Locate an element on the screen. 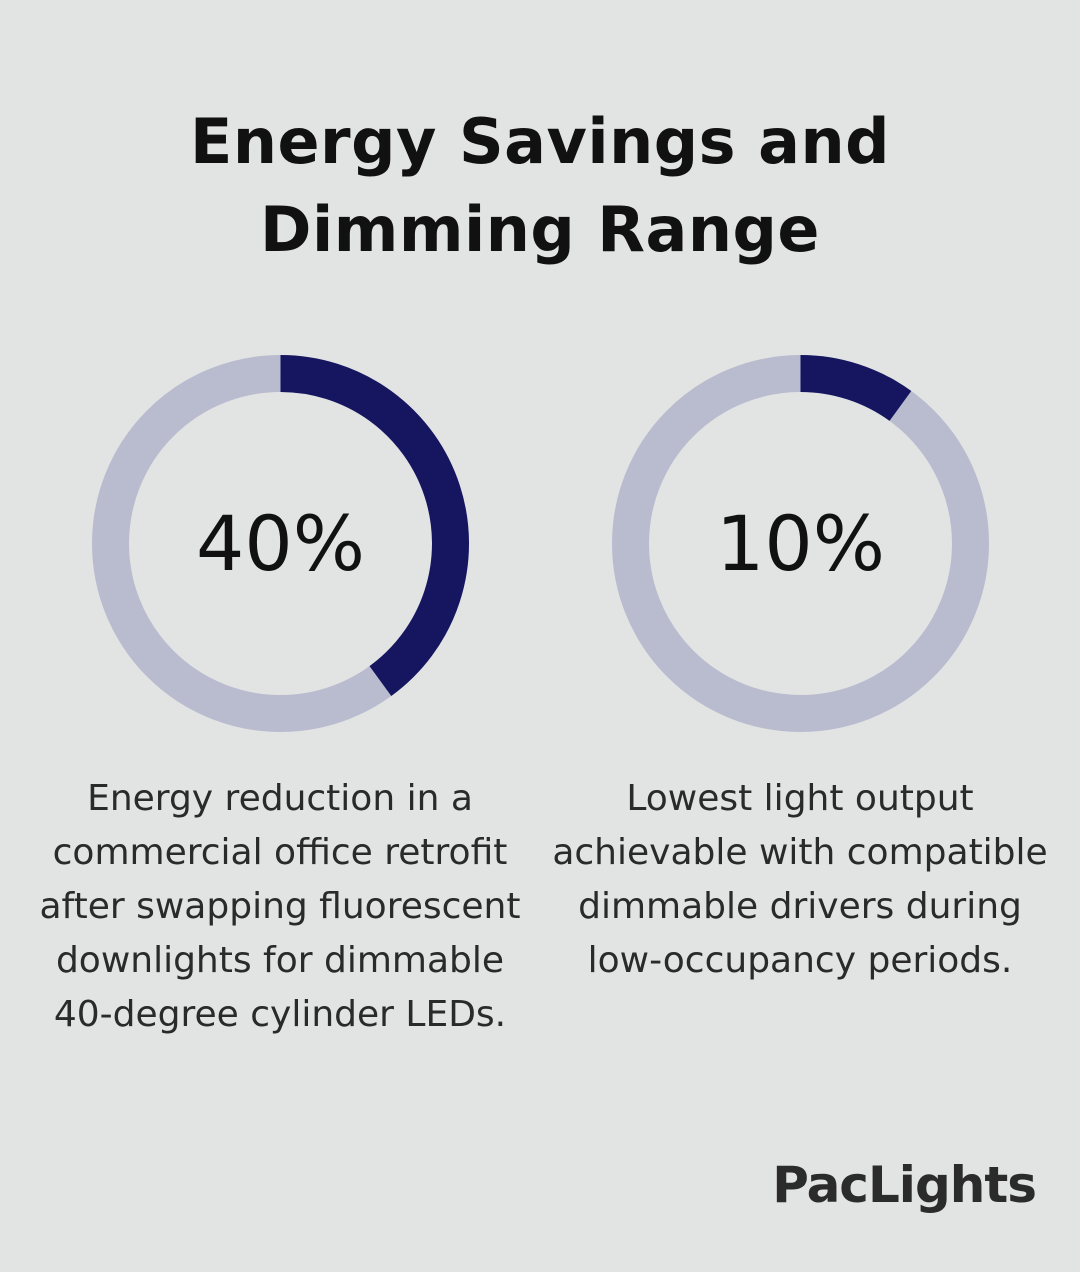  paclights-logo: PacLights is located at coordinates (904, 1185).